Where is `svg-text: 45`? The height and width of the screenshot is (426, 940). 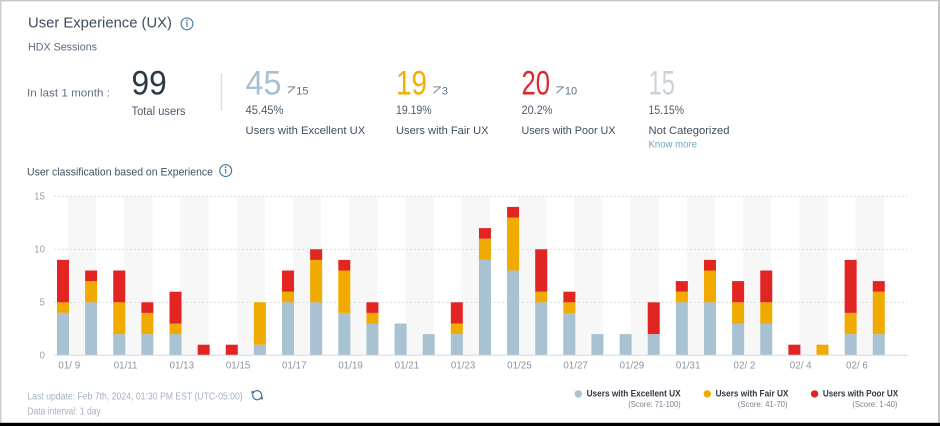 svg-text: 45 is located at coordinates (264, 84).